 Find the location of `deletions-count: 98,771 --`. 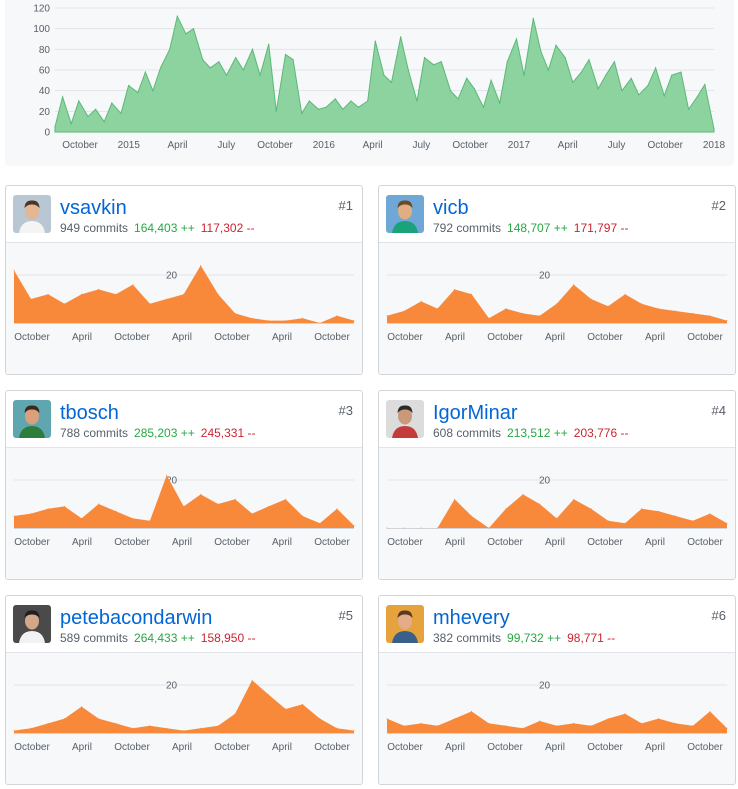

deletions-count: 98,771 -- is located at coordinates (591, 638).